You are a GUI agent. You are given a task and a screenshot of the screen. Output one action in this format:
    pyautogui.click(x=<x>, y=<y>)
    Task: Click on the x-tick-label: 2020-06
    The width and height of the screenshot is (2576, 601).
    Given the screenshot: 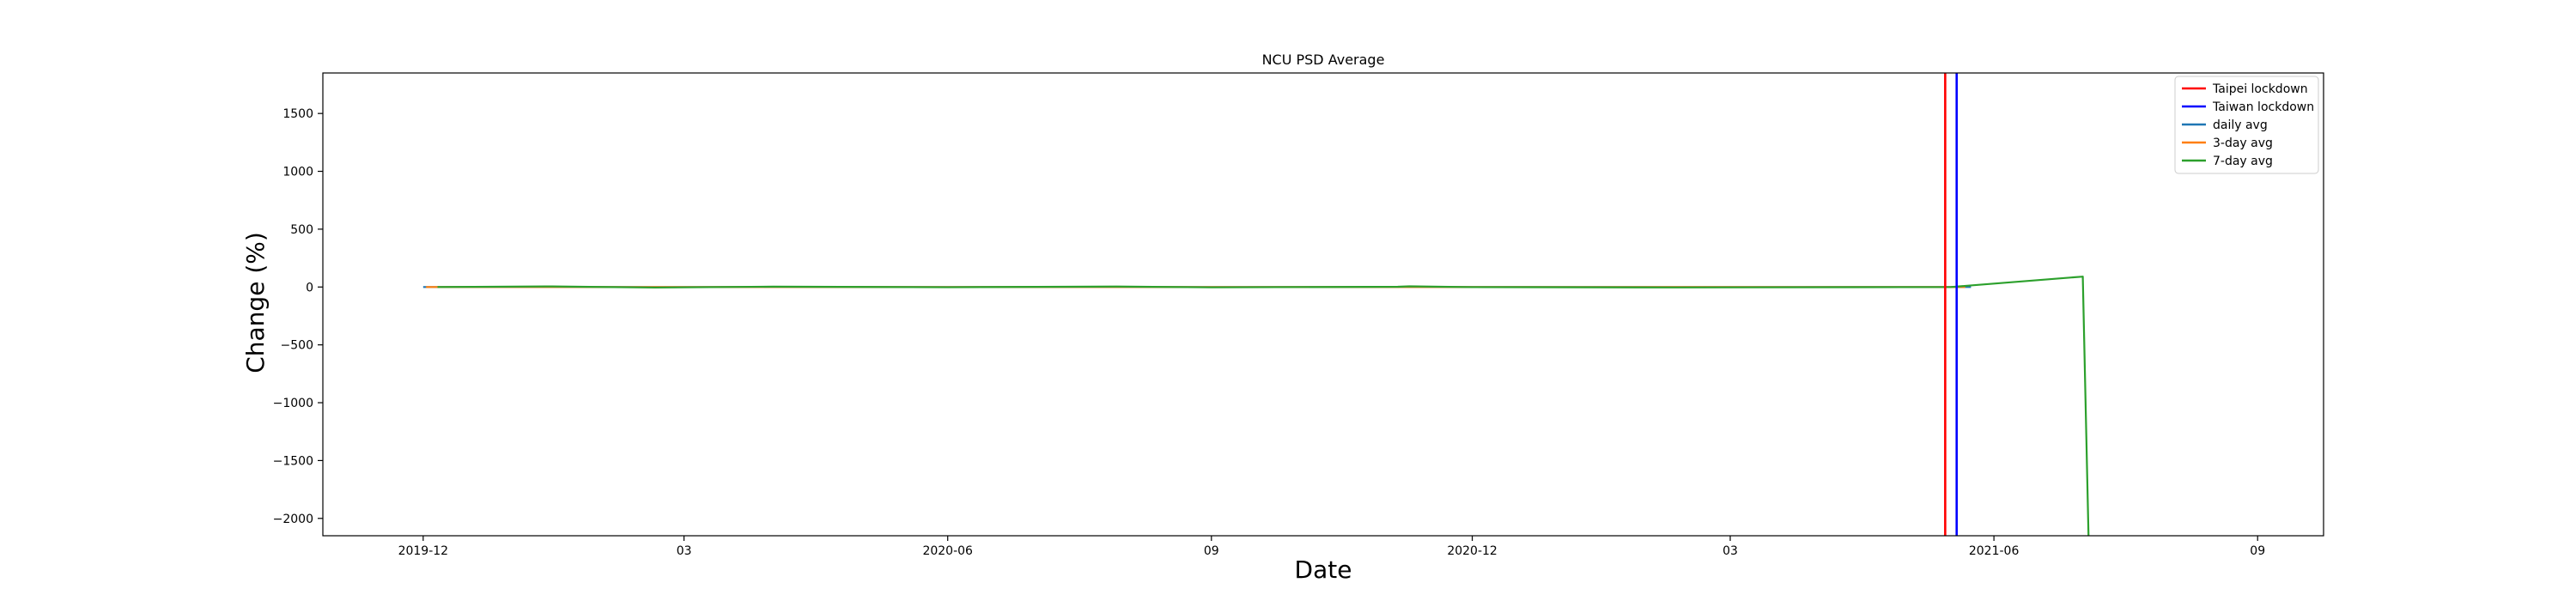 What is the action you would take?
    pyautogui.click(x=947, y=551)
    